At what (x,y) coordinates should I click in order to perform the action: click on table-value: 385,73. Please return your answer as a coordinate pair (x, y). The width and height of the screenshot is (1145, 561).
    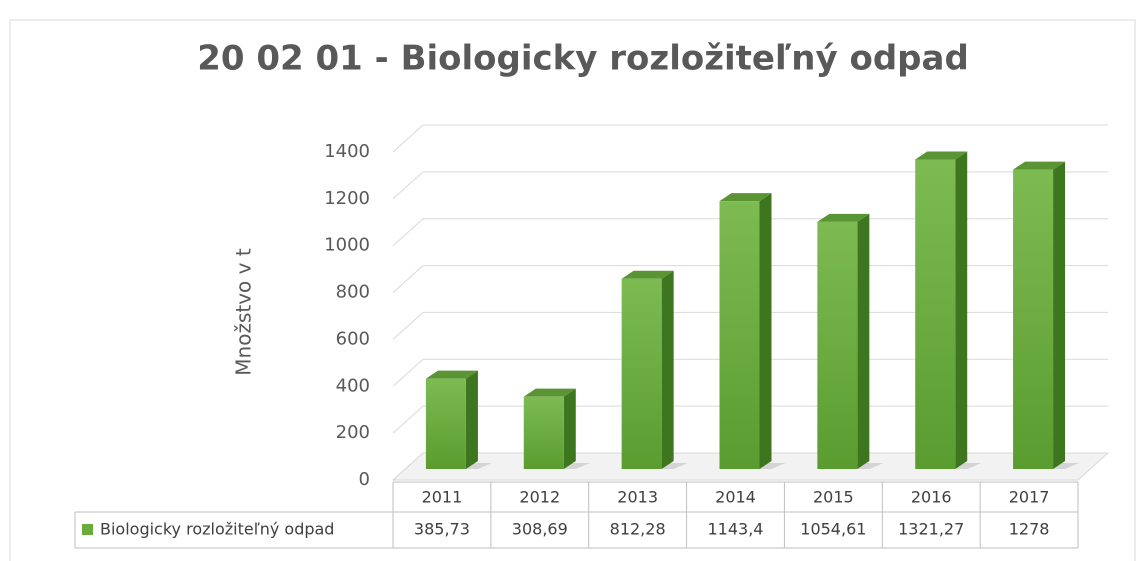
    Looking at the image, I should click on (442, 529).